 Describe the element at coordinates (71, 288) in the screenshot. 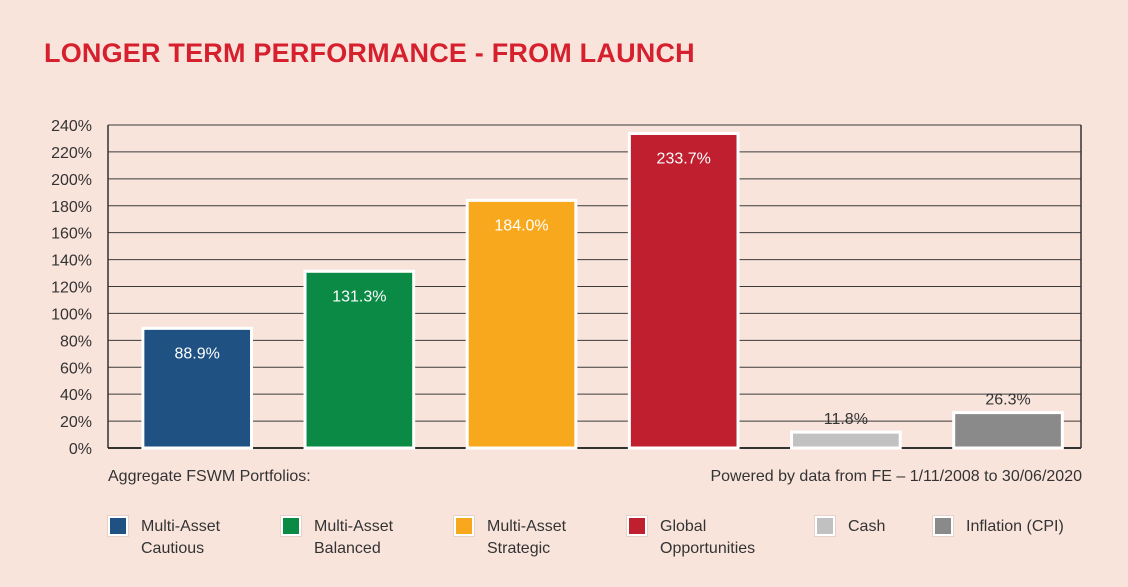

I see `y-tick-label: 120%` at that location.